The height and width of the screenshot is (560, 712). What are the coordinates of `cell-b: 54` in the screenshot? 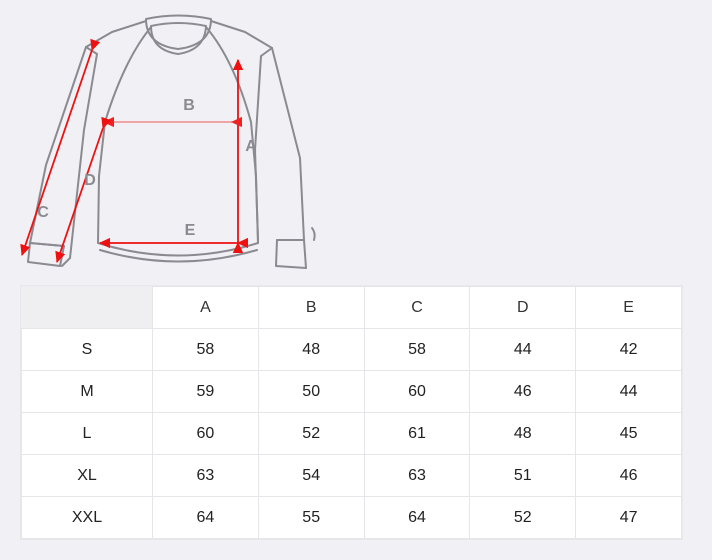 It's located at (311, 475).